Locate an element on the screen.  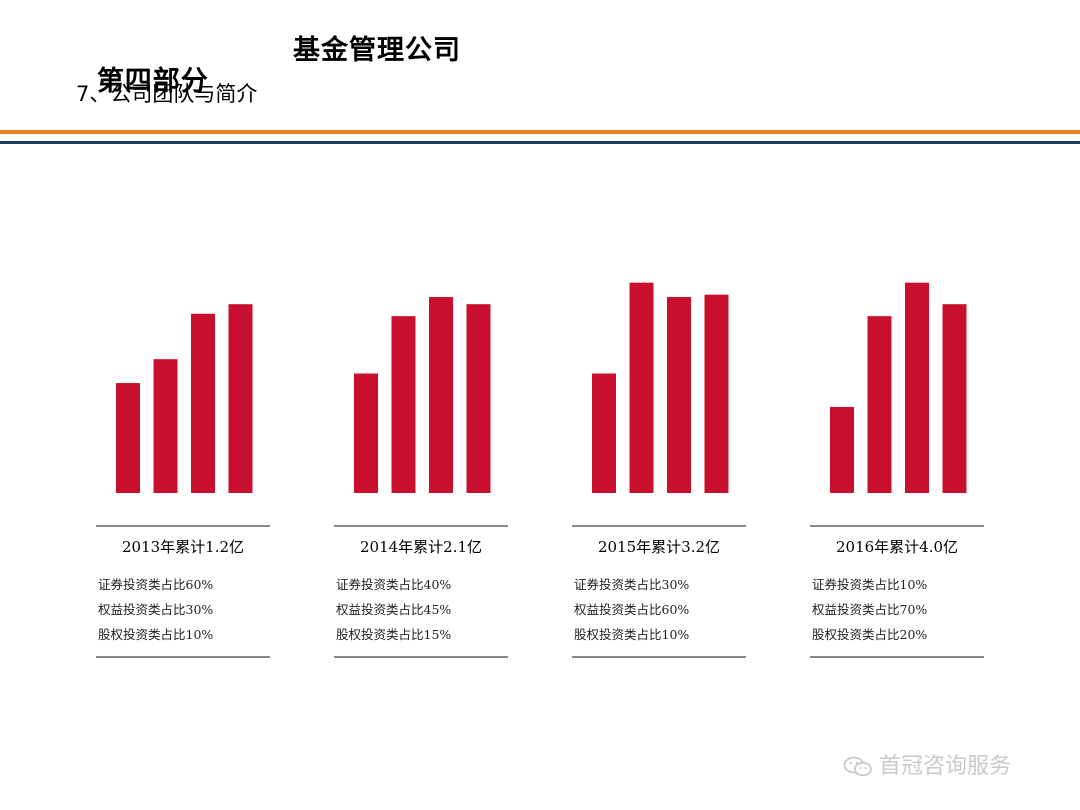
page-subtitle: 7、公司团队与简介 is located at coordinates (167, 94).